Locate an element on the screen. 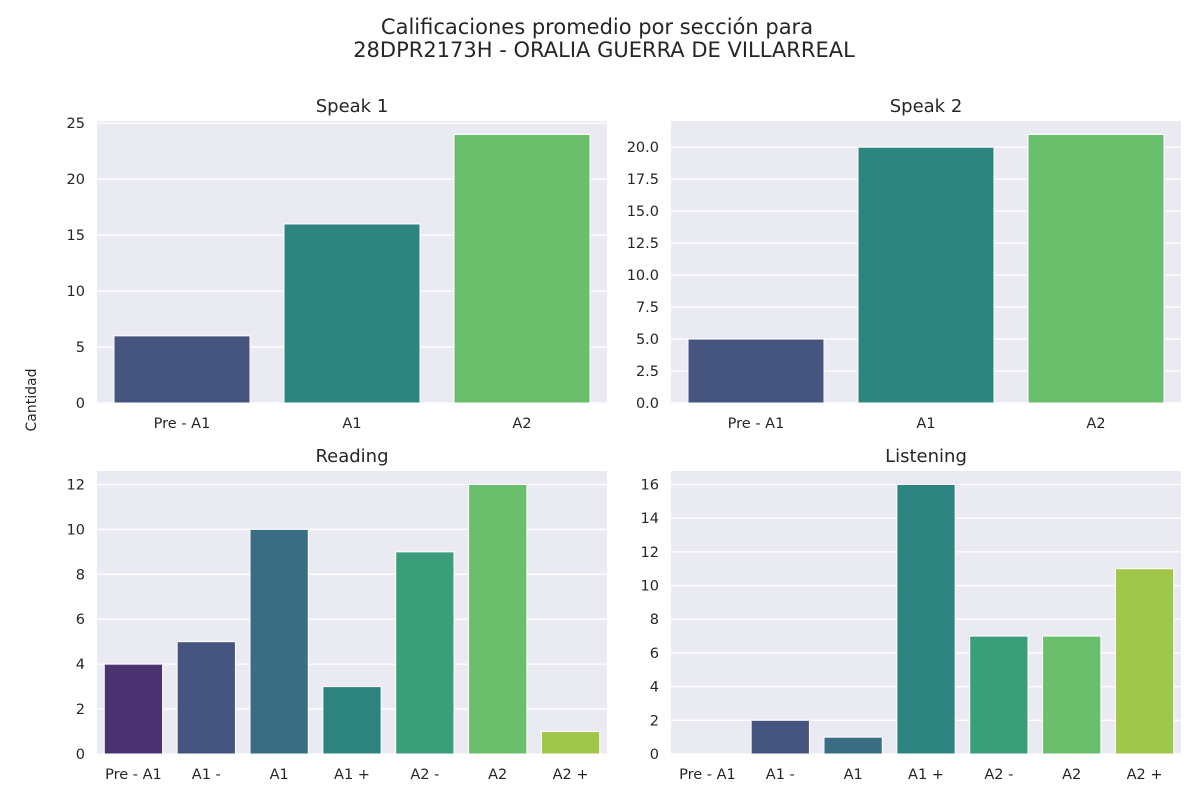 This screenshot has width=1200, height=800. subplot-title: Speak 1 is located at coordinates (352, 106).